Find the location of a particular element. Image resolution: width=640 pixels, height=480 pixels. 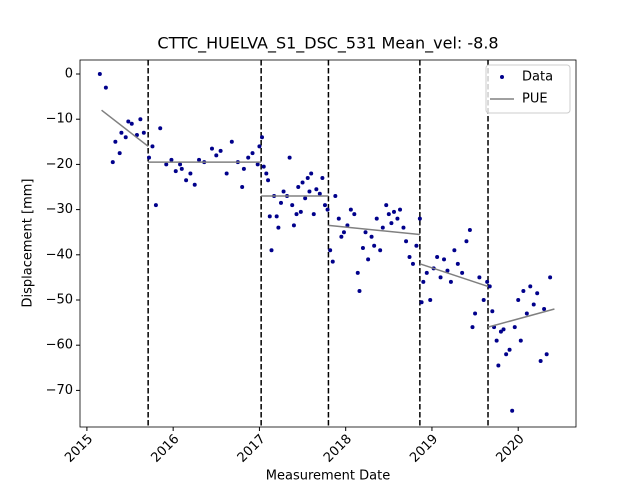

x-tick-label: 2020 is located at coordinates (511, 449).